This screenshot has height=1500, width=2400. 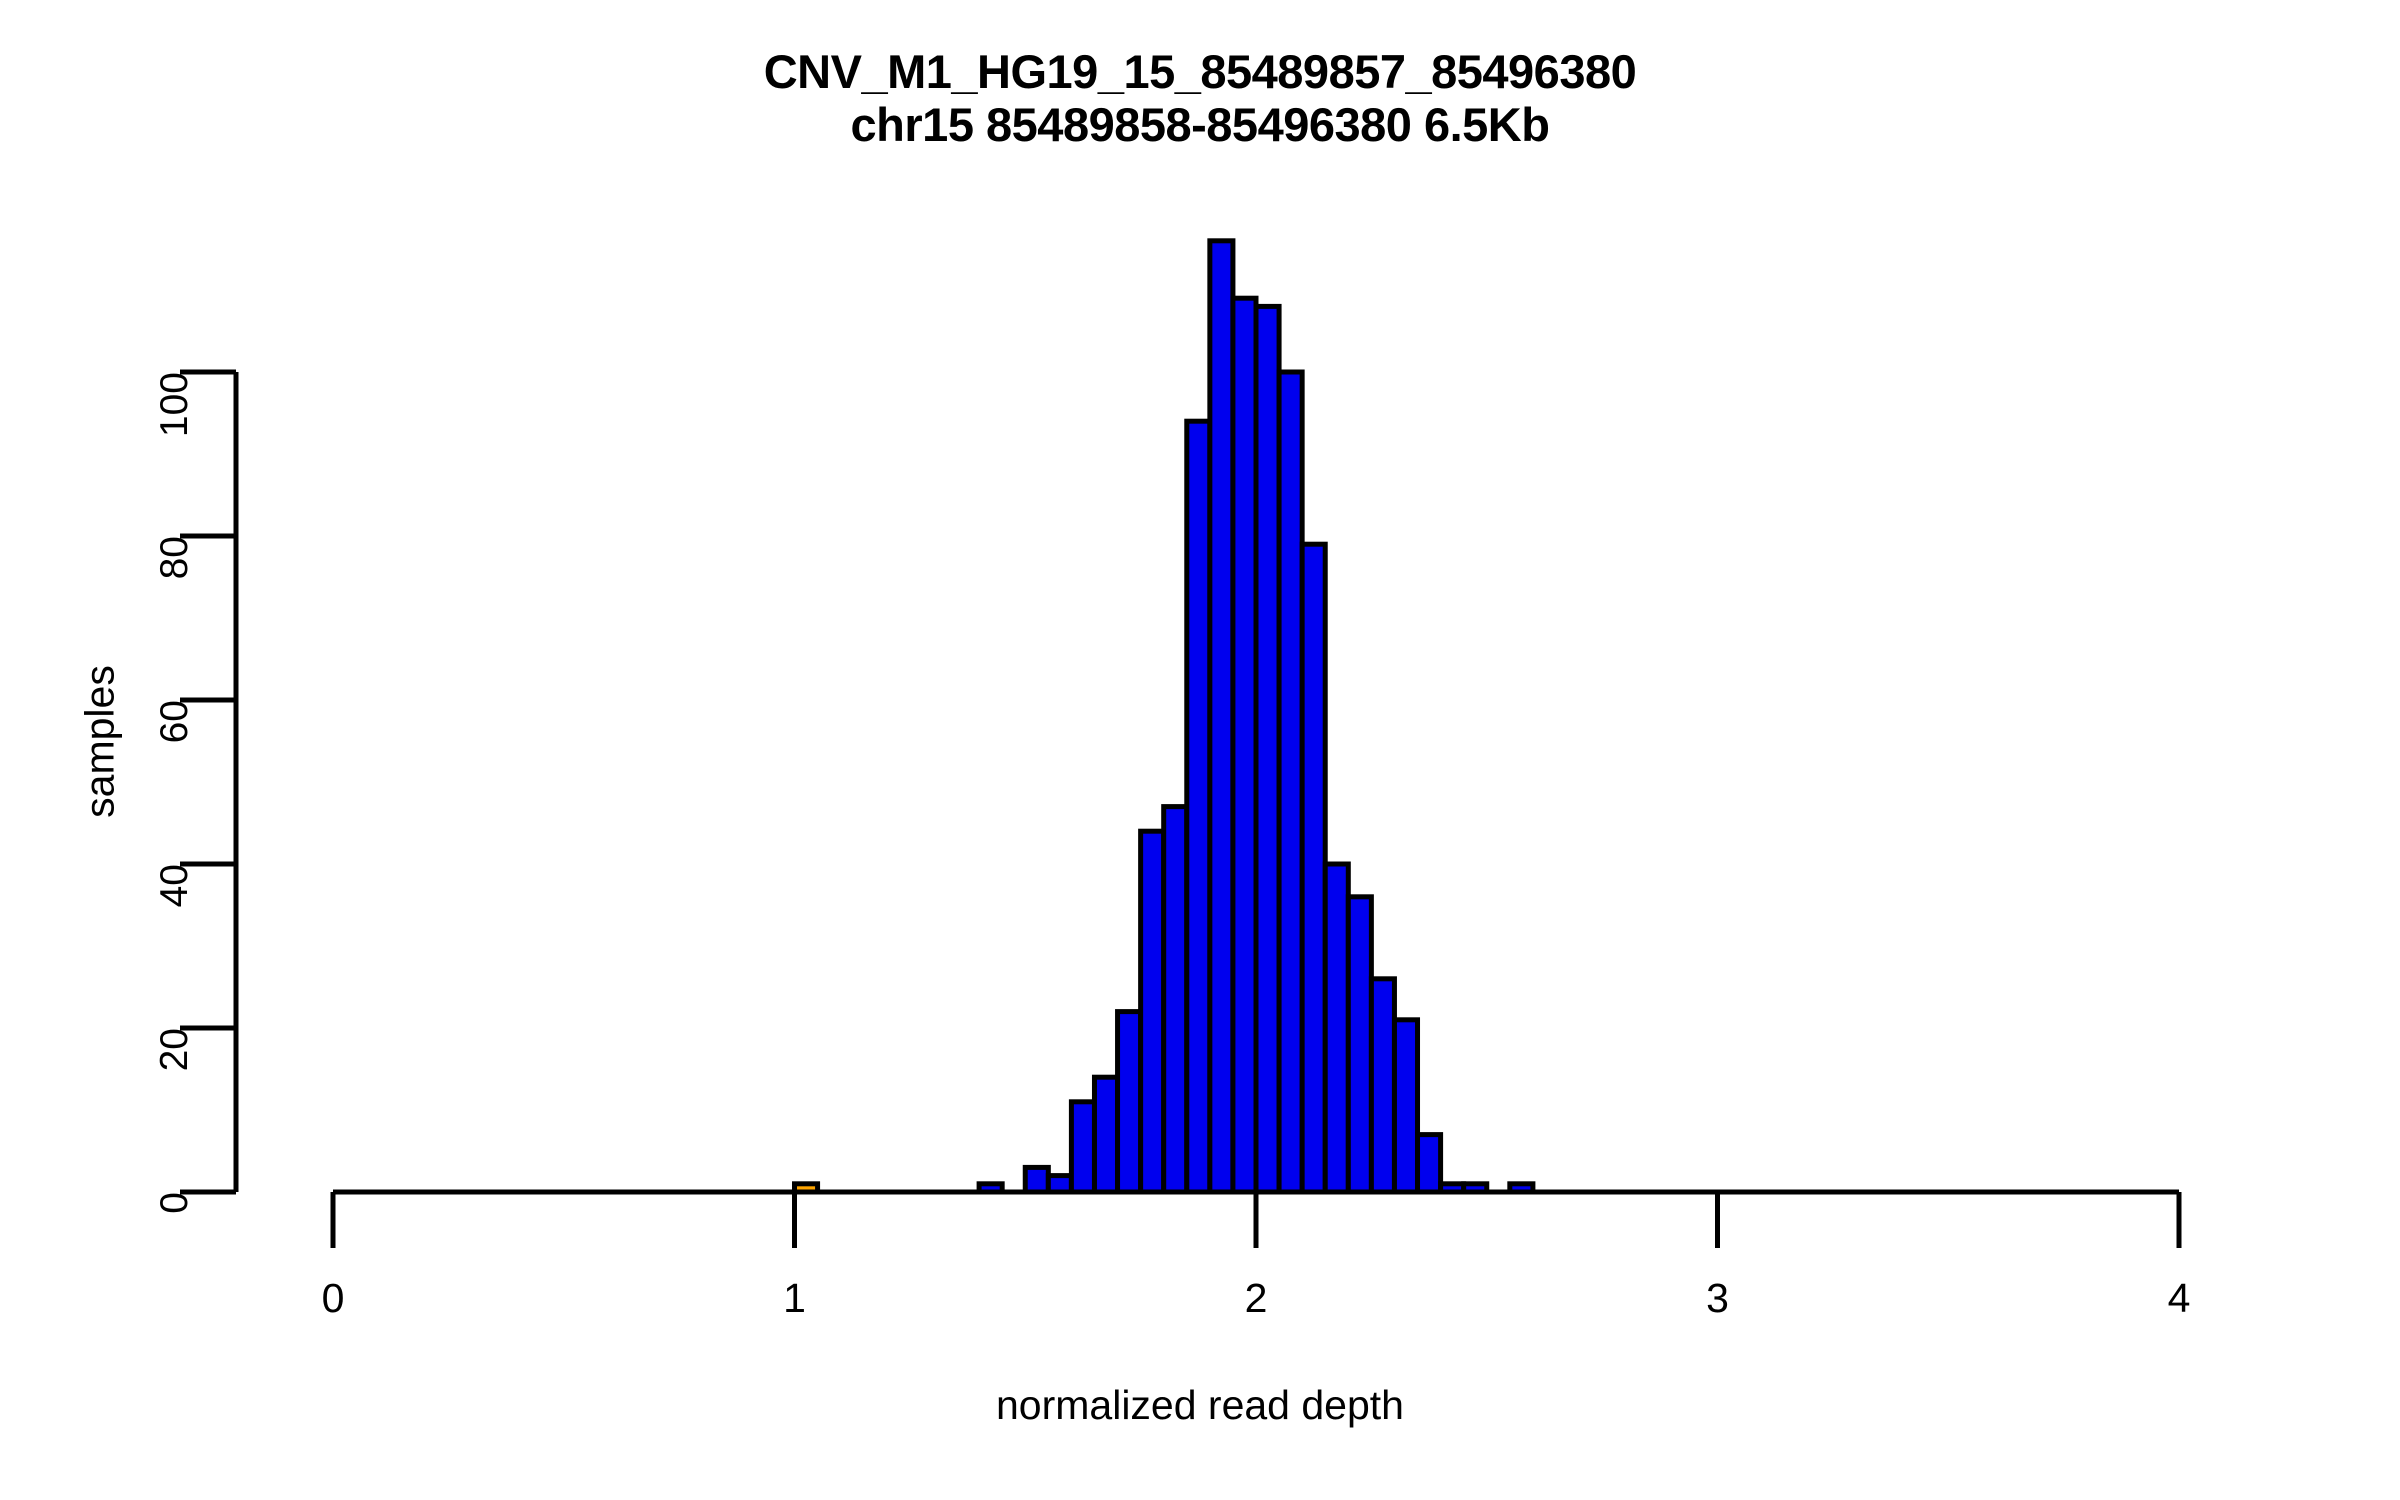 I want to click on x-axis-label: normalized read depth, so click(x=1200, y=1405).